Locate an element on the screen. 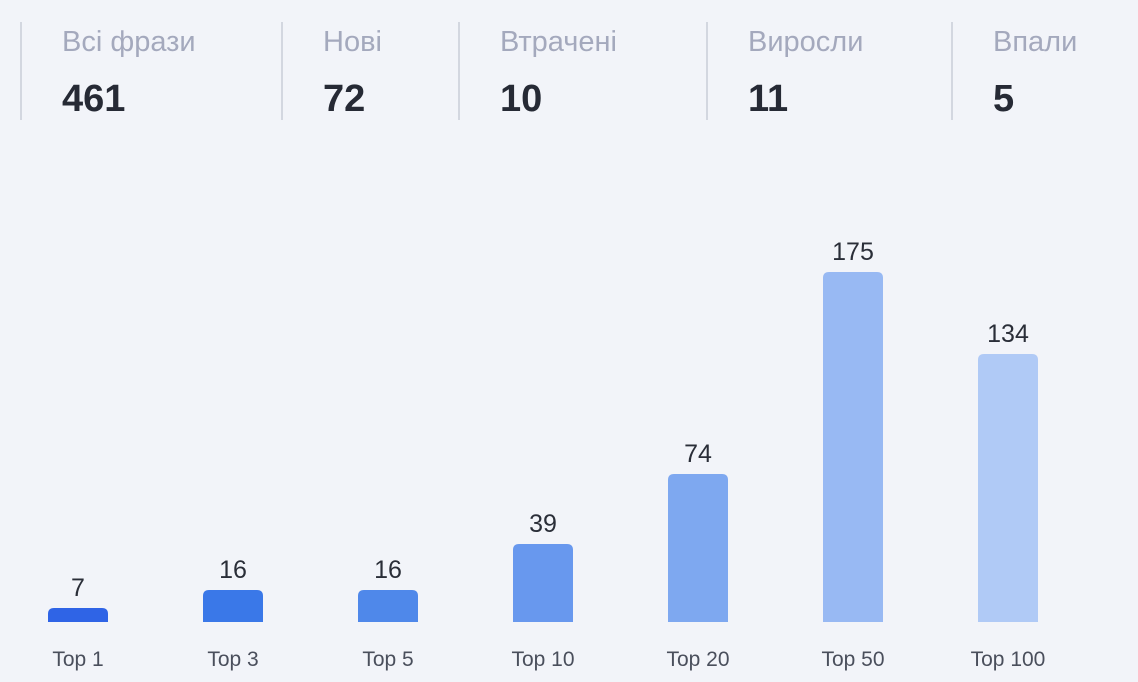 This screenshot has width=1138, height=682. stat-value: 72 is located at coordinates (344, 99).